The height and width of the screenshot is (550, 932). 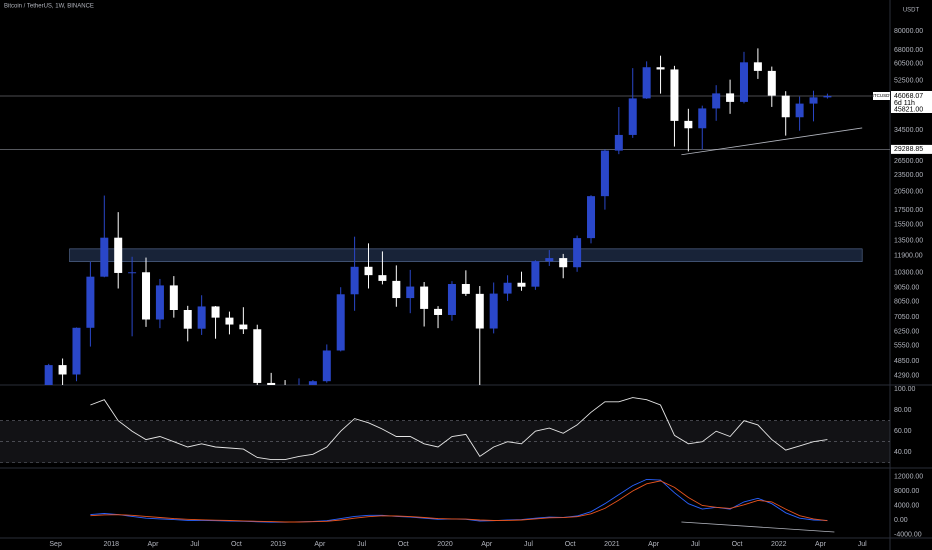 What do you see at coordinates (908, 149) in the screenshot?
I see `level-label: 29288.85` at bounding box center [908, 149].